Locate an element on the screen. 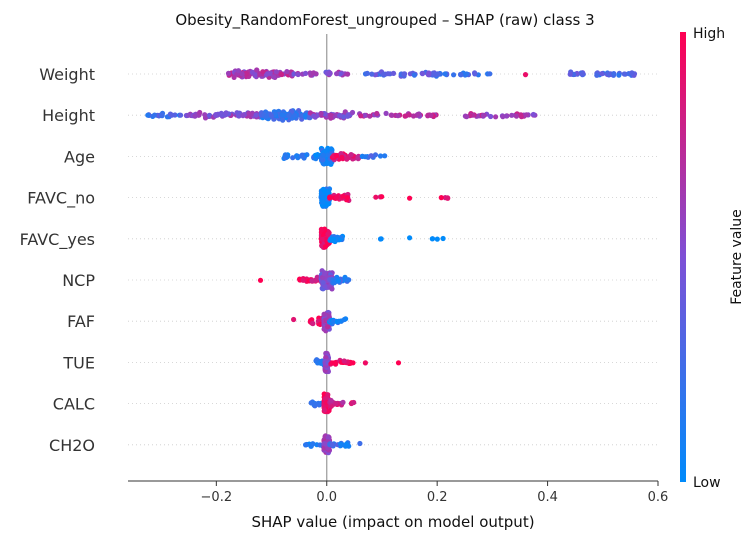  x-tick-label: −0.2 is located at coordinates (217, 497).